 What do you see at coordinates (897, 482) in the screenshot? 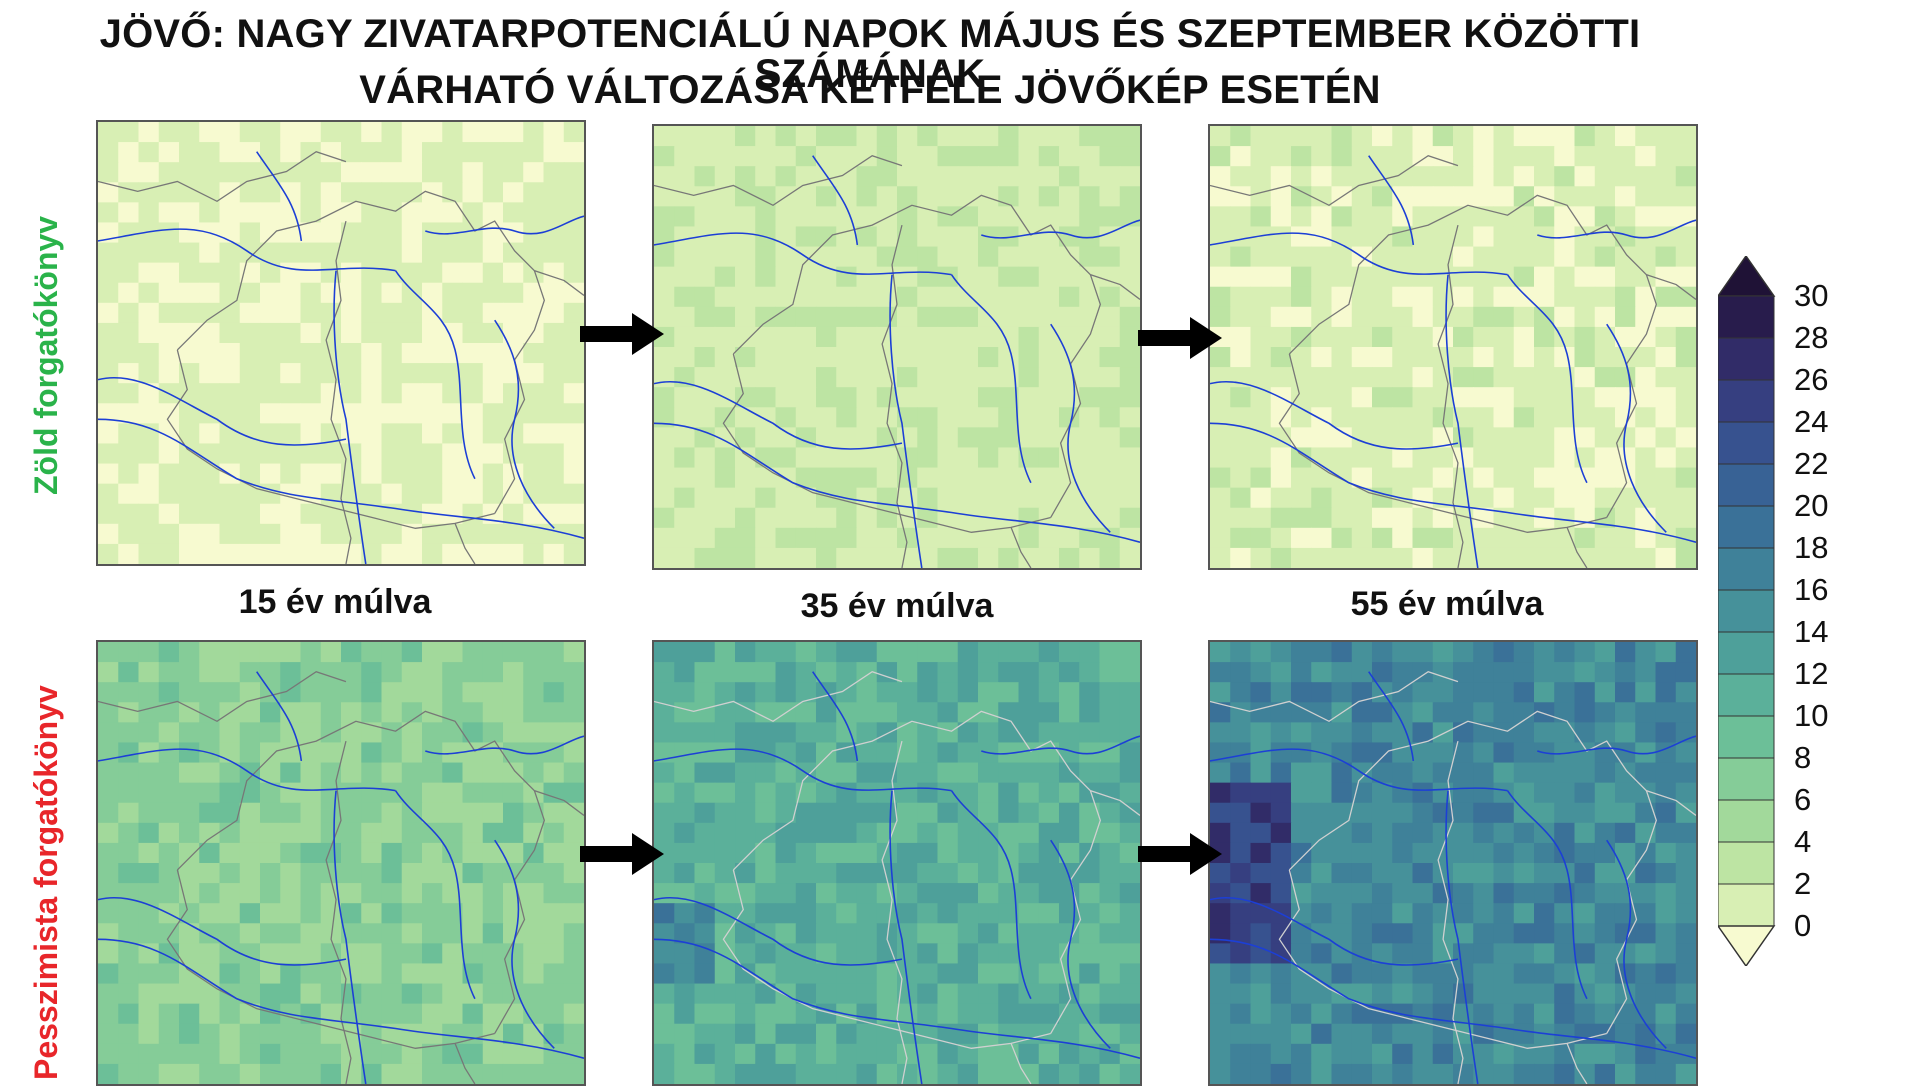
I see `river` at bounding box center [897, 482].